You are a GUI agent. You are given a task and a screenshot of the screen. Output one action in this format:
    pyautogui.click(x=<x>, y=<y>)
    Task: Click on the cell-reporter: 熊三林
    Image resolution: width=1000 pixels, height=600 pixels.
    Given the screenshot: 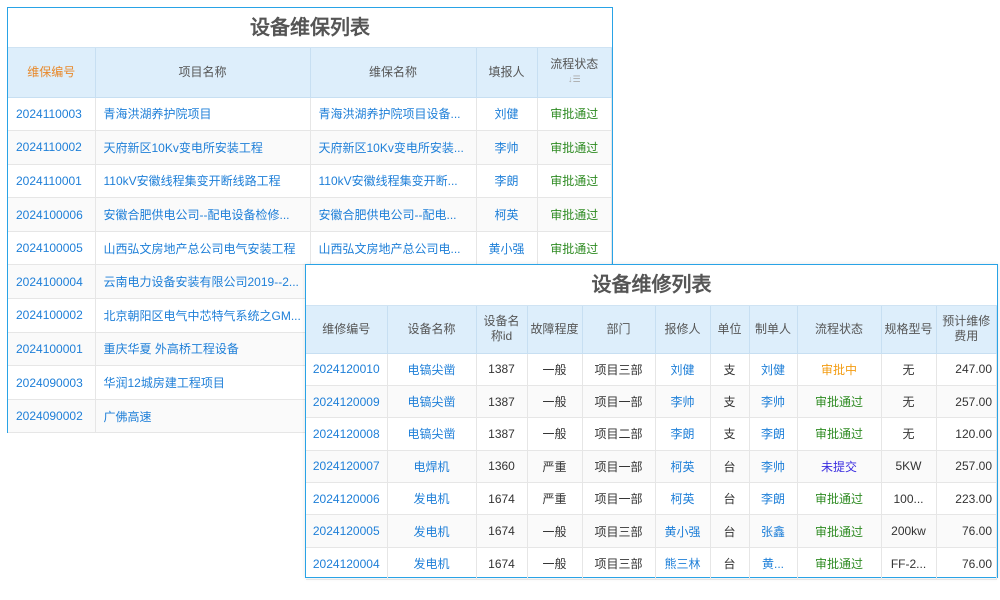 What is the action you would take?
    pyautogui.click(x=683, y=564)
    